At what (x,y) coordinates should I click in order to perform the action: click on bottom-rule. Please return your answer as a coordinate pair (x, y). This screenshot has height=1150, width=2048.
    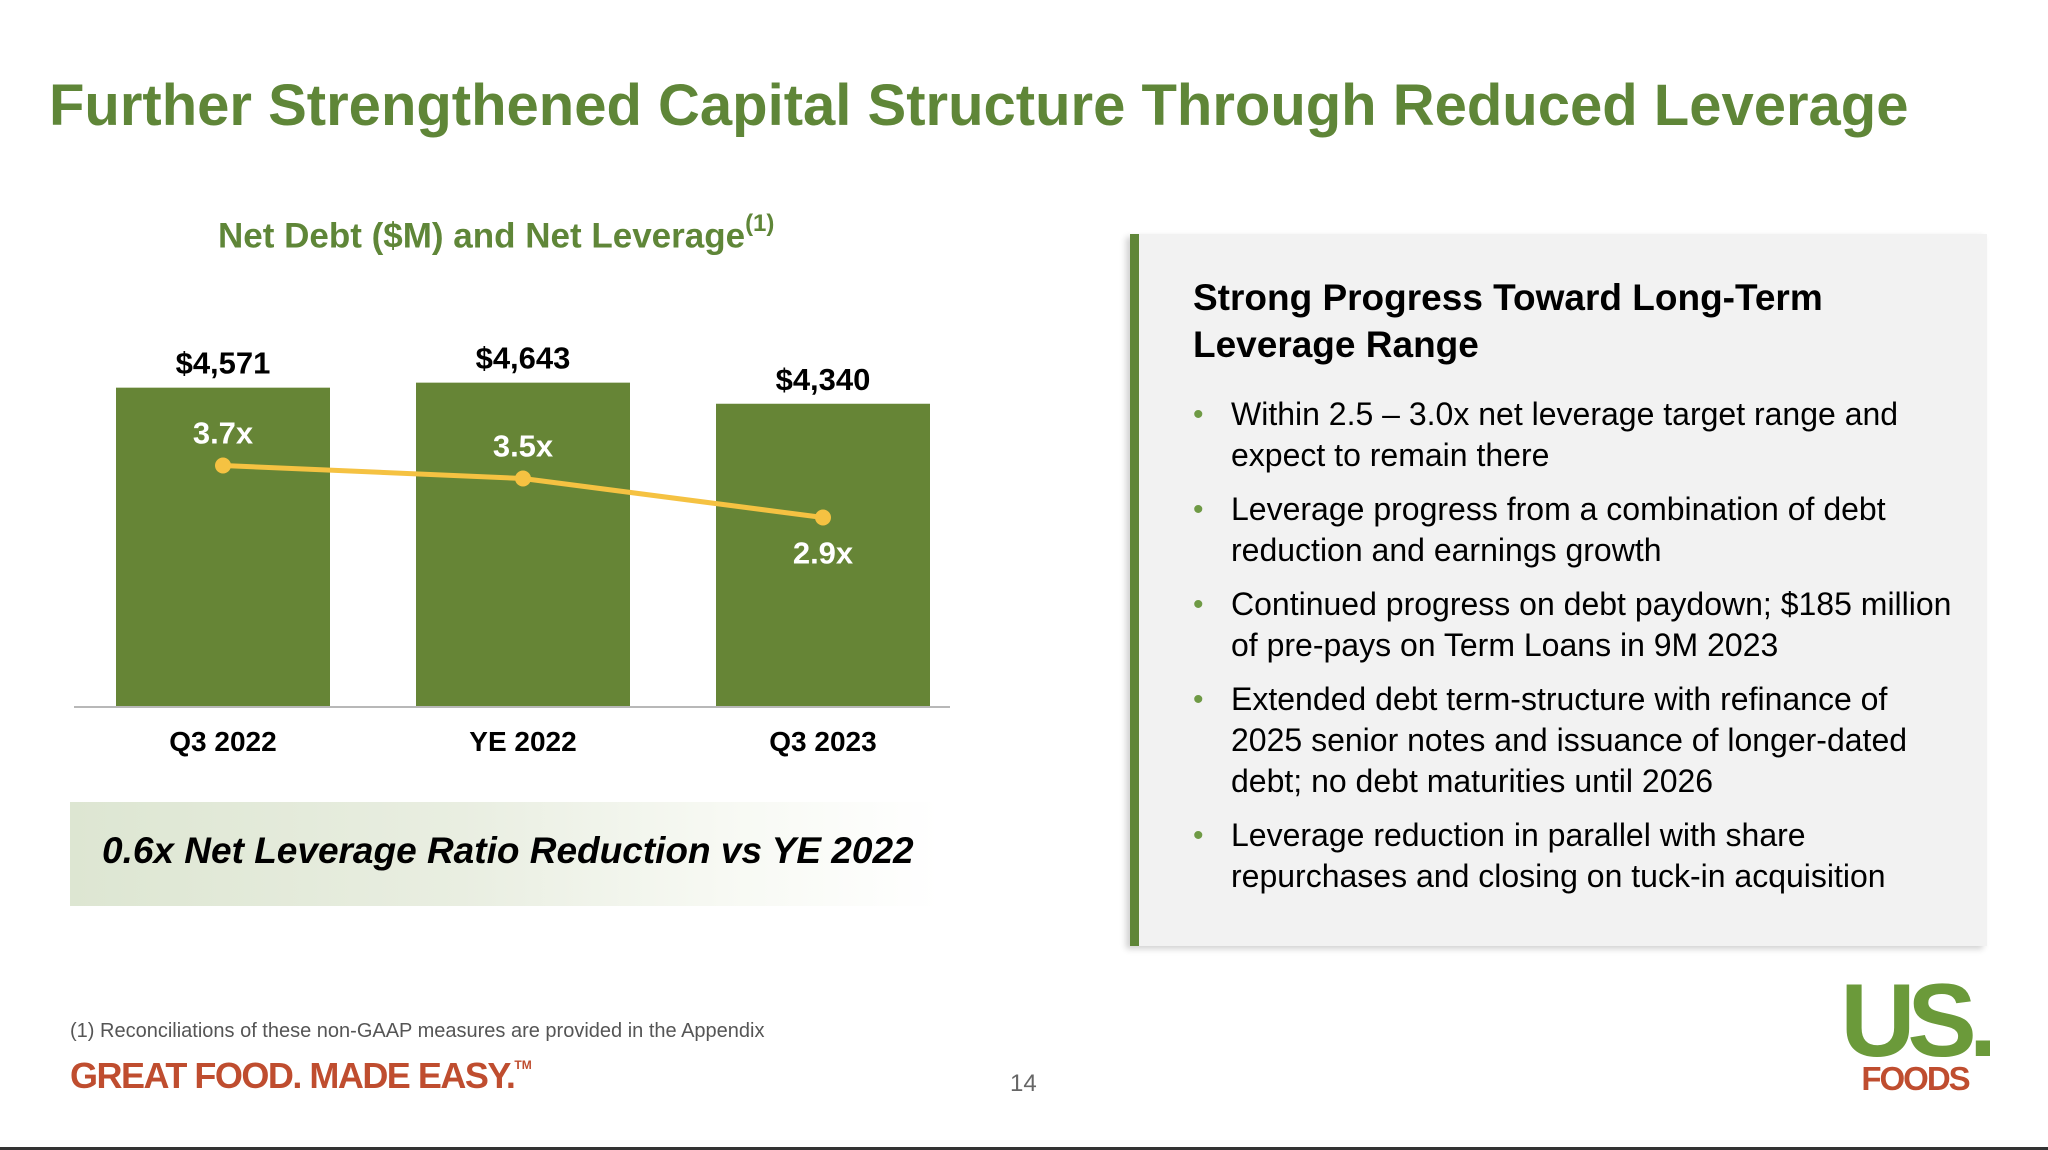
    Looking at the image, I should click on (1024, 1148).